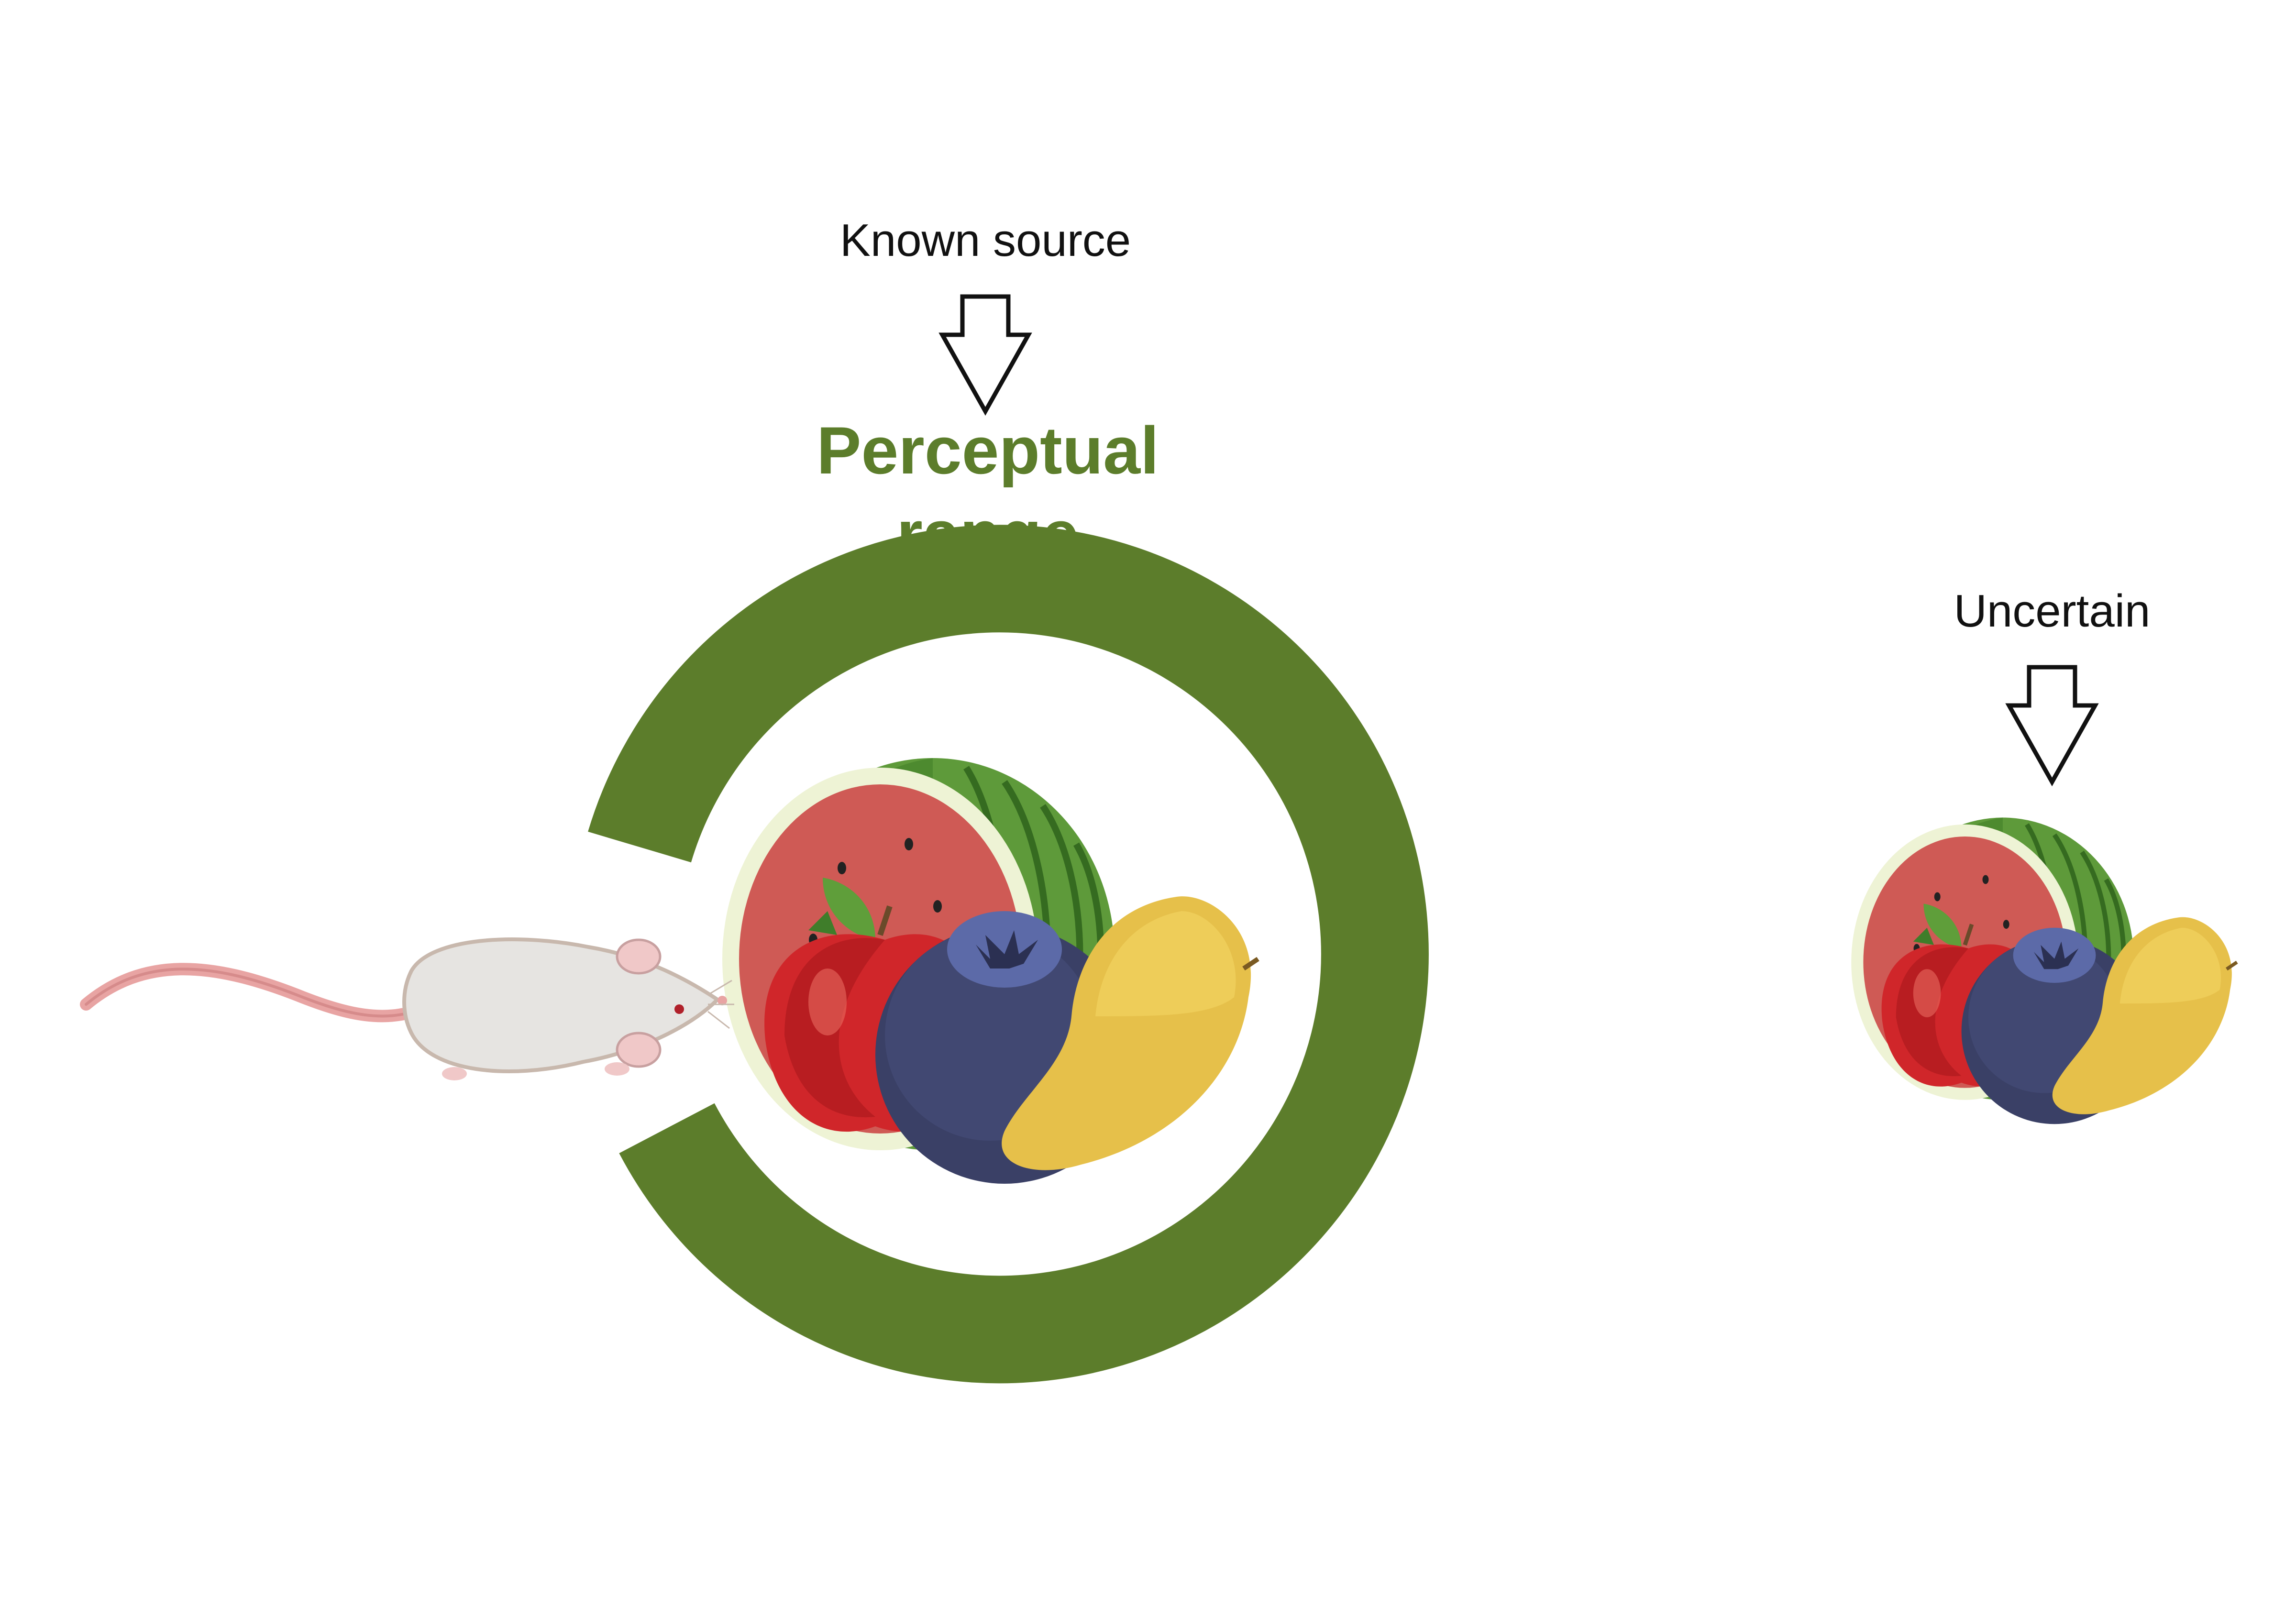 The height and width of the screenshot is (1607, 2296). What do you see at coordinates (985, 354) in the screenshot?
I see `known-source-arrow-icon` at bounding box center [985, 354].